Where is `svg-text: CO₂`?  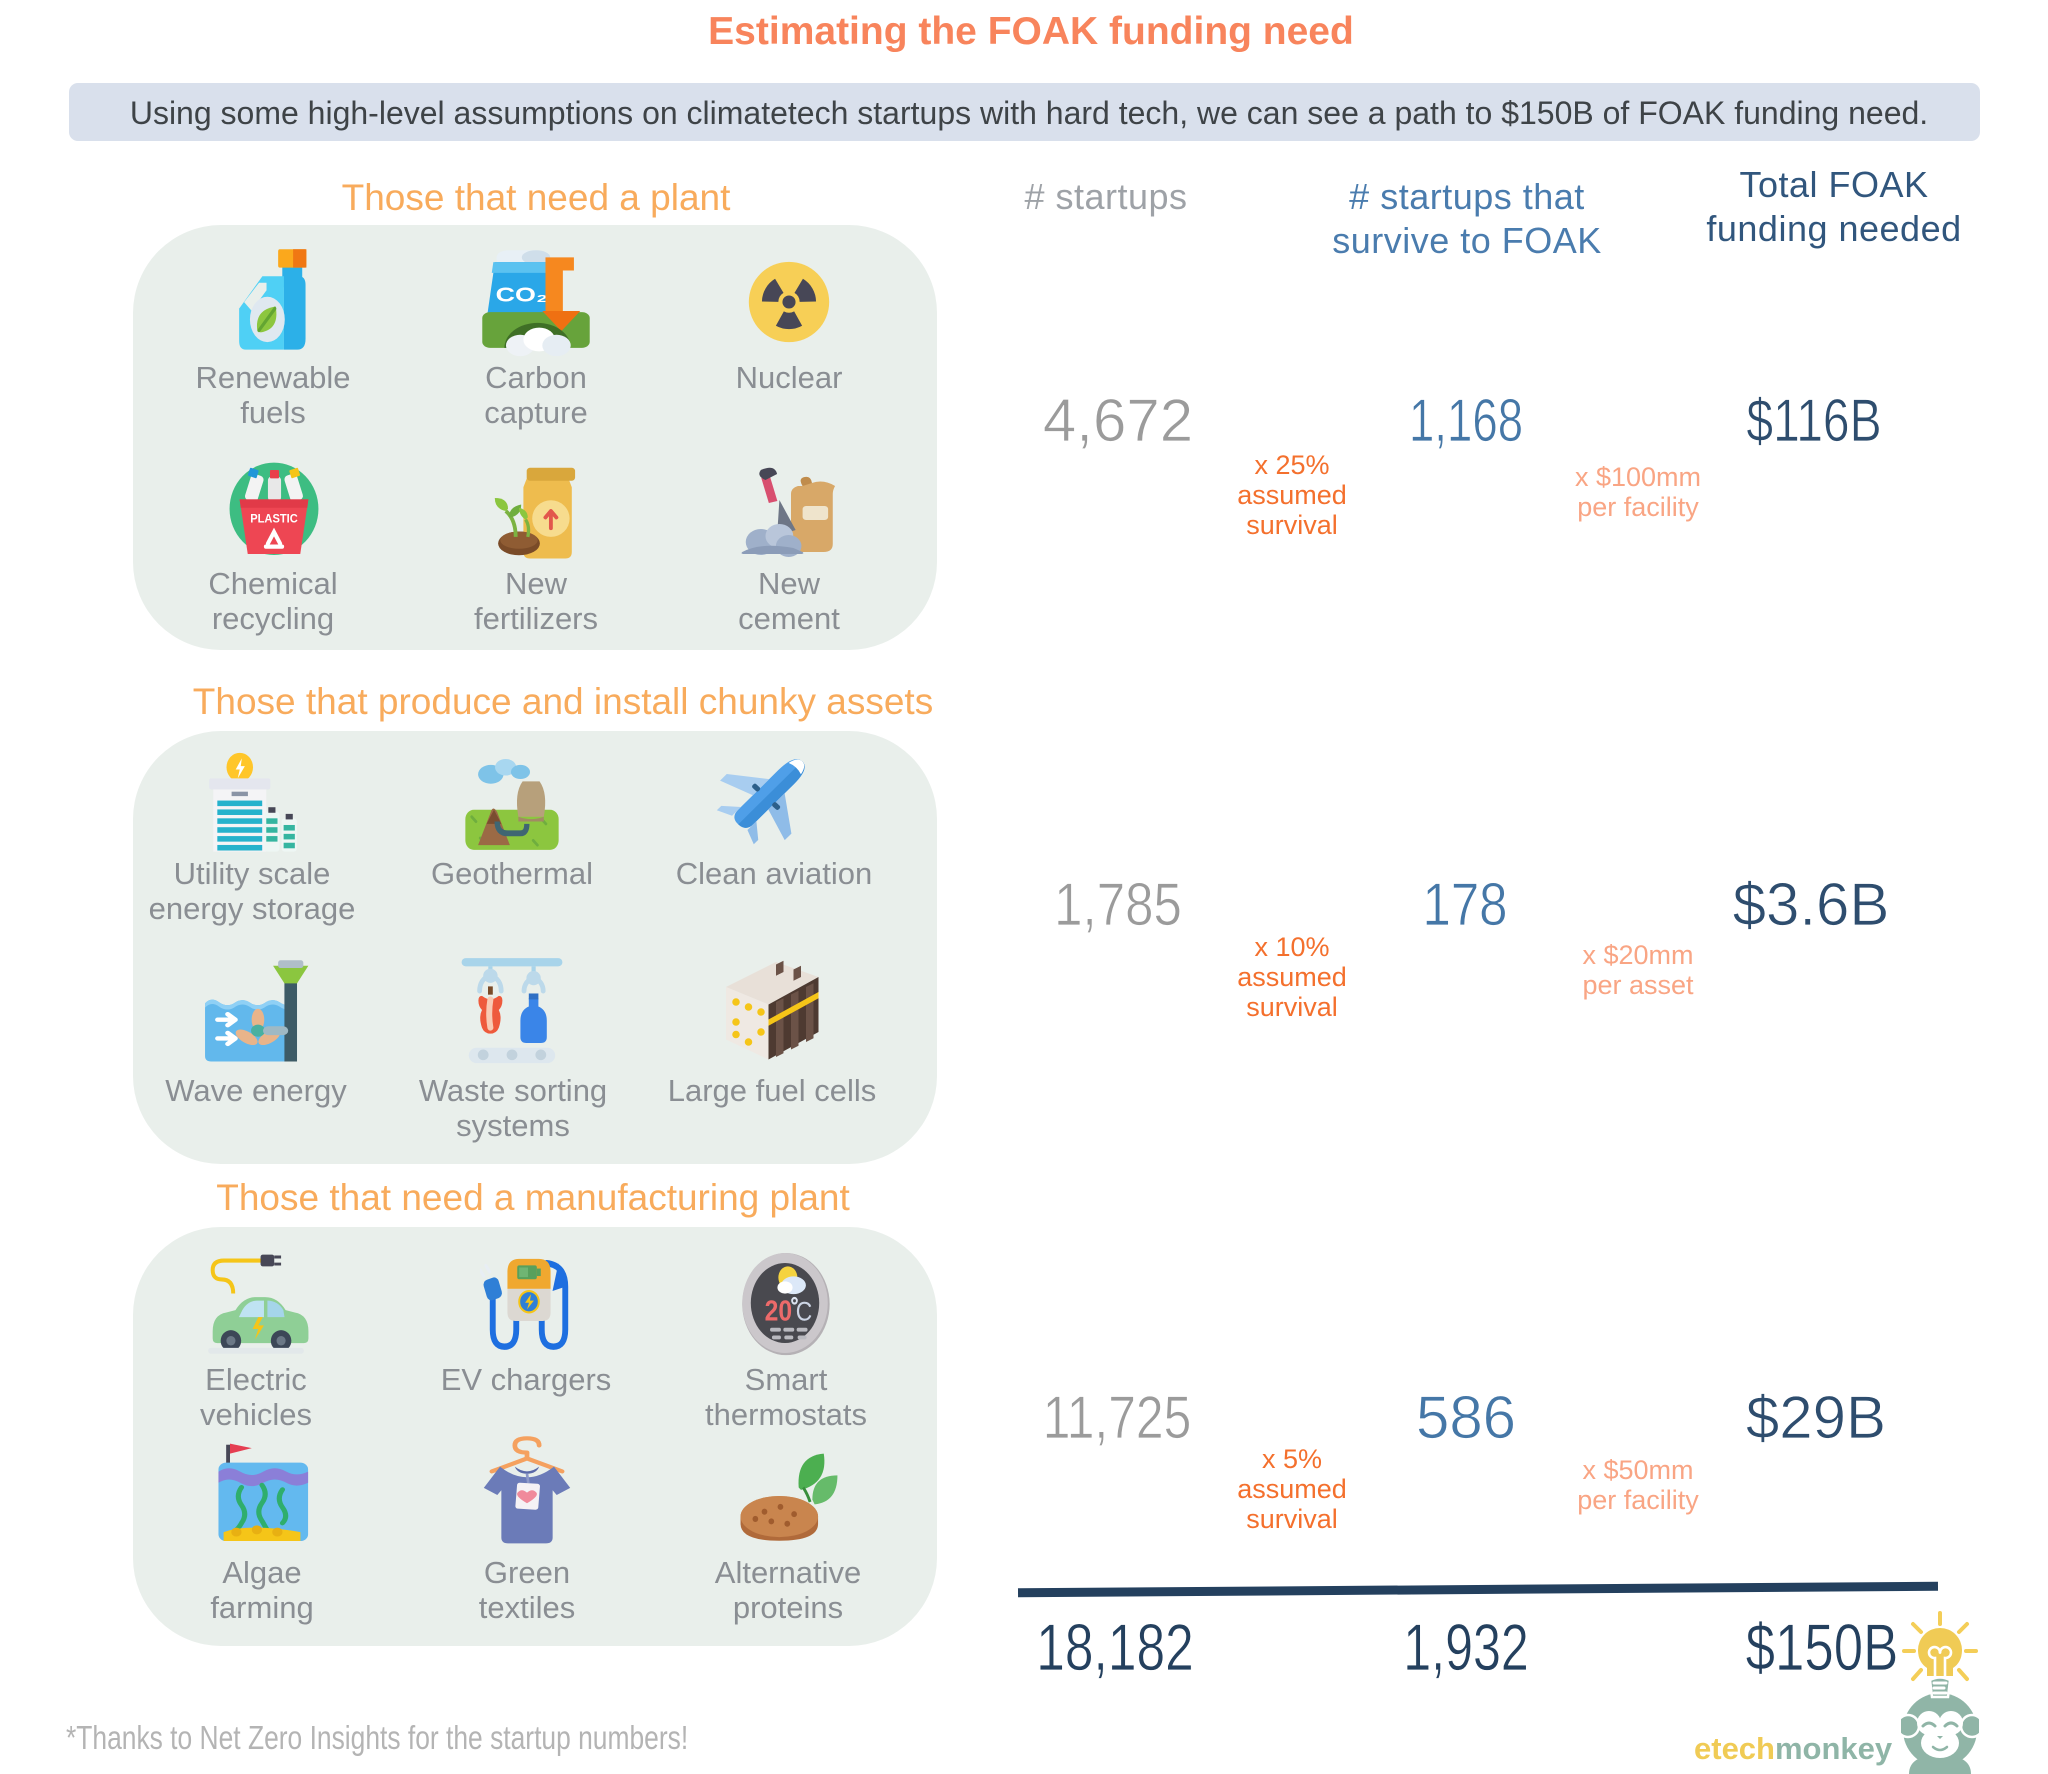
svg-text: CO₂ is located at coordinates (522, 295).